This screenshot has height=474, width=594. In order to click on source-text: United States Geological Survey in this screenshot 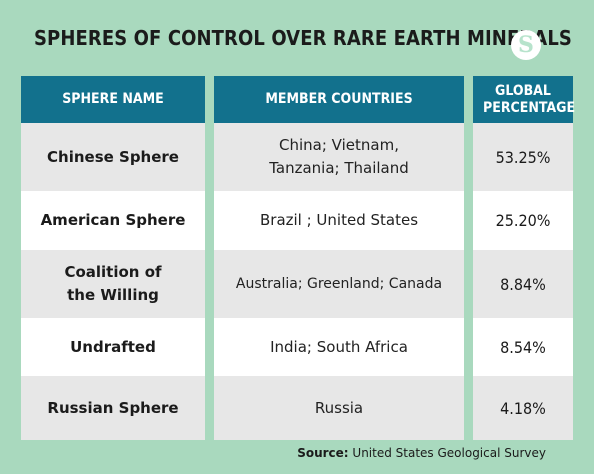, I will do `click(449, 453)`.